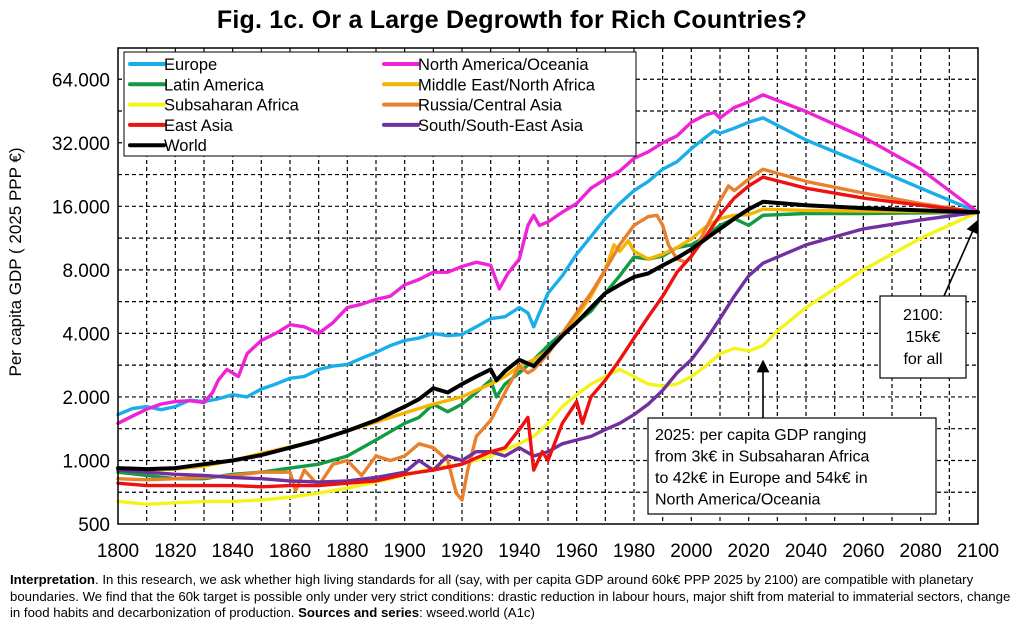  Describe the element at coordinates (94, 525) in the screenshot. I see `y-tick-label: 500` at that location.